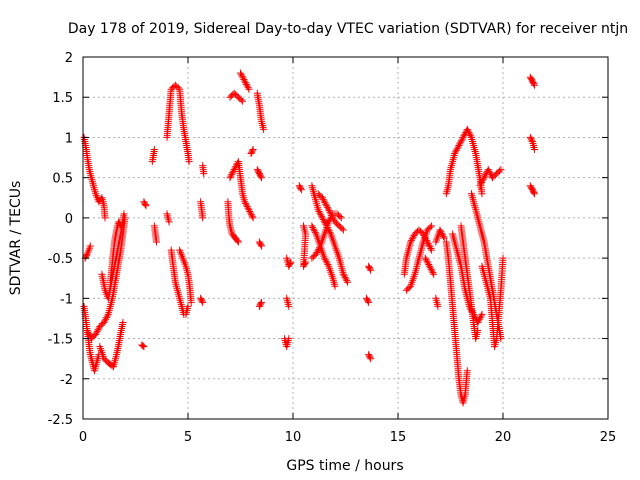 This screenshot has width=640, height=480. I want to click on y-tick-label: 2, so click(69, 58).